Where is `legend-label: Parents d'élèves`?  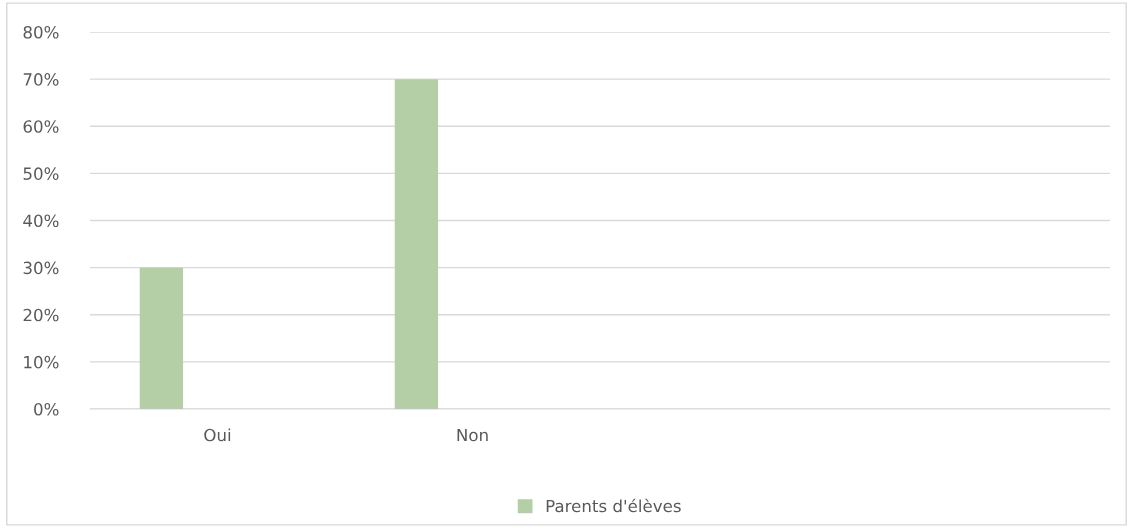
legend-label: Parents d'élèves is located at coordinates (613, 505).